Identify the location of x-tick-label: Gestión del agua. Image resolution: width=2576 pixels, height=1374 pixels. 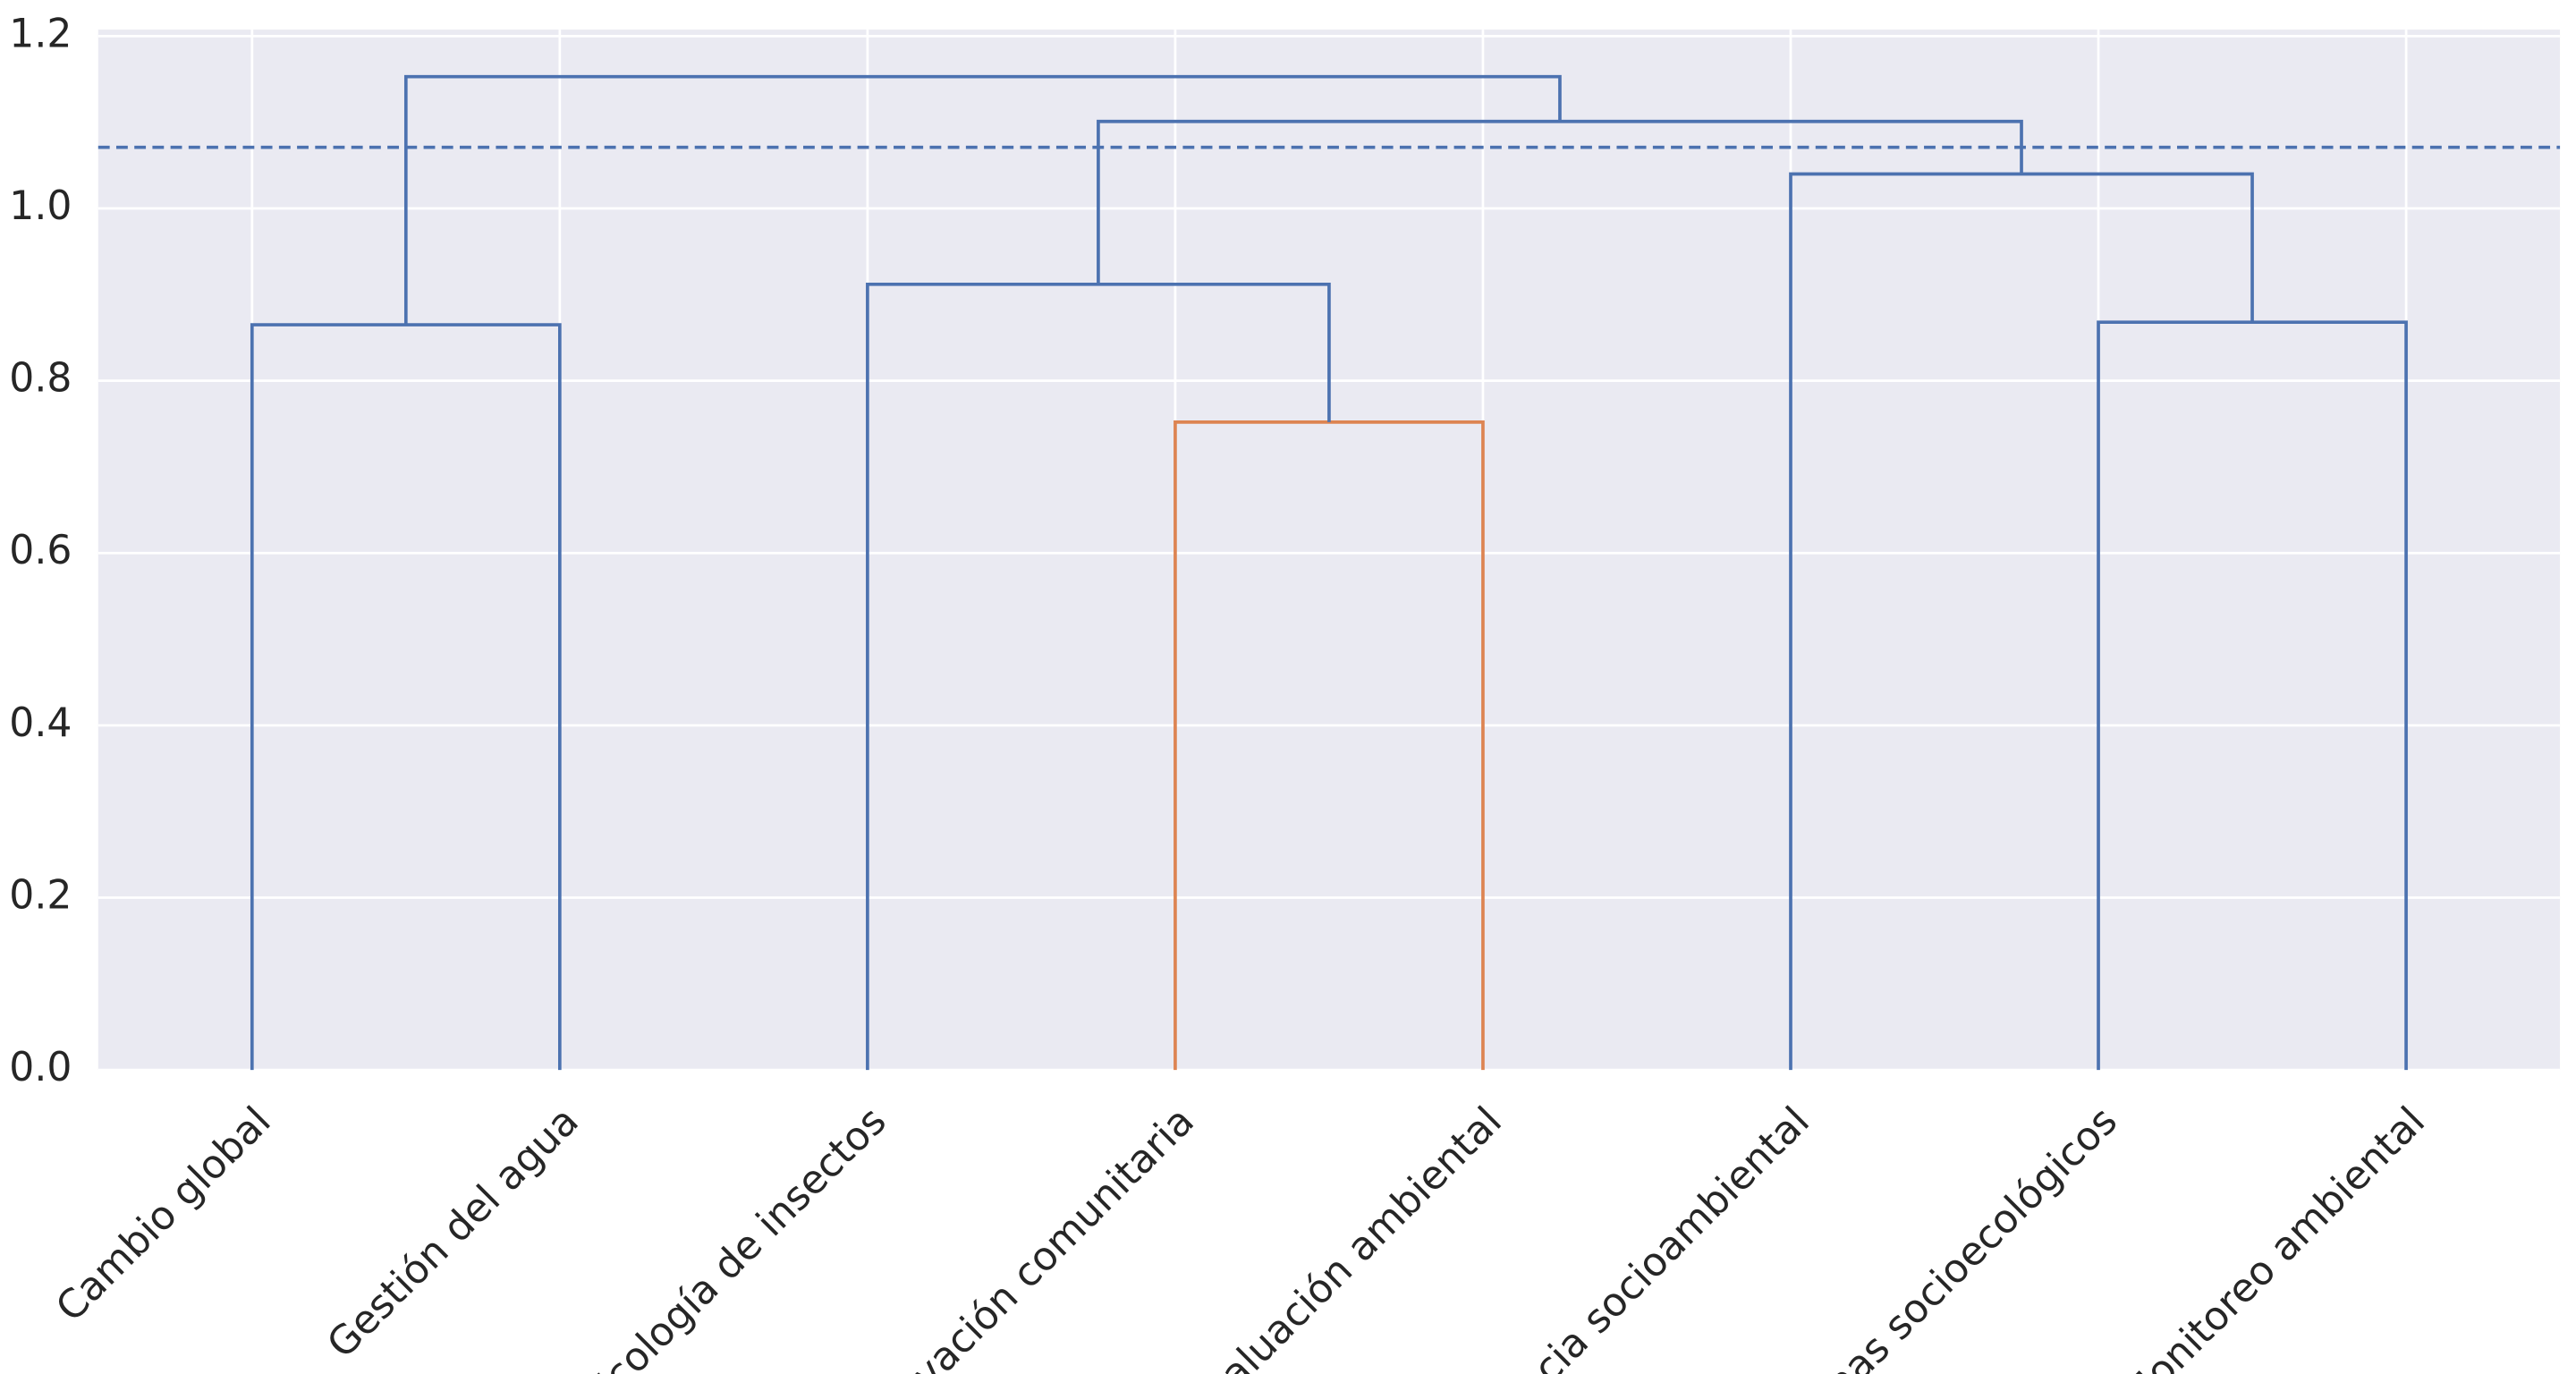
(453, 1233).